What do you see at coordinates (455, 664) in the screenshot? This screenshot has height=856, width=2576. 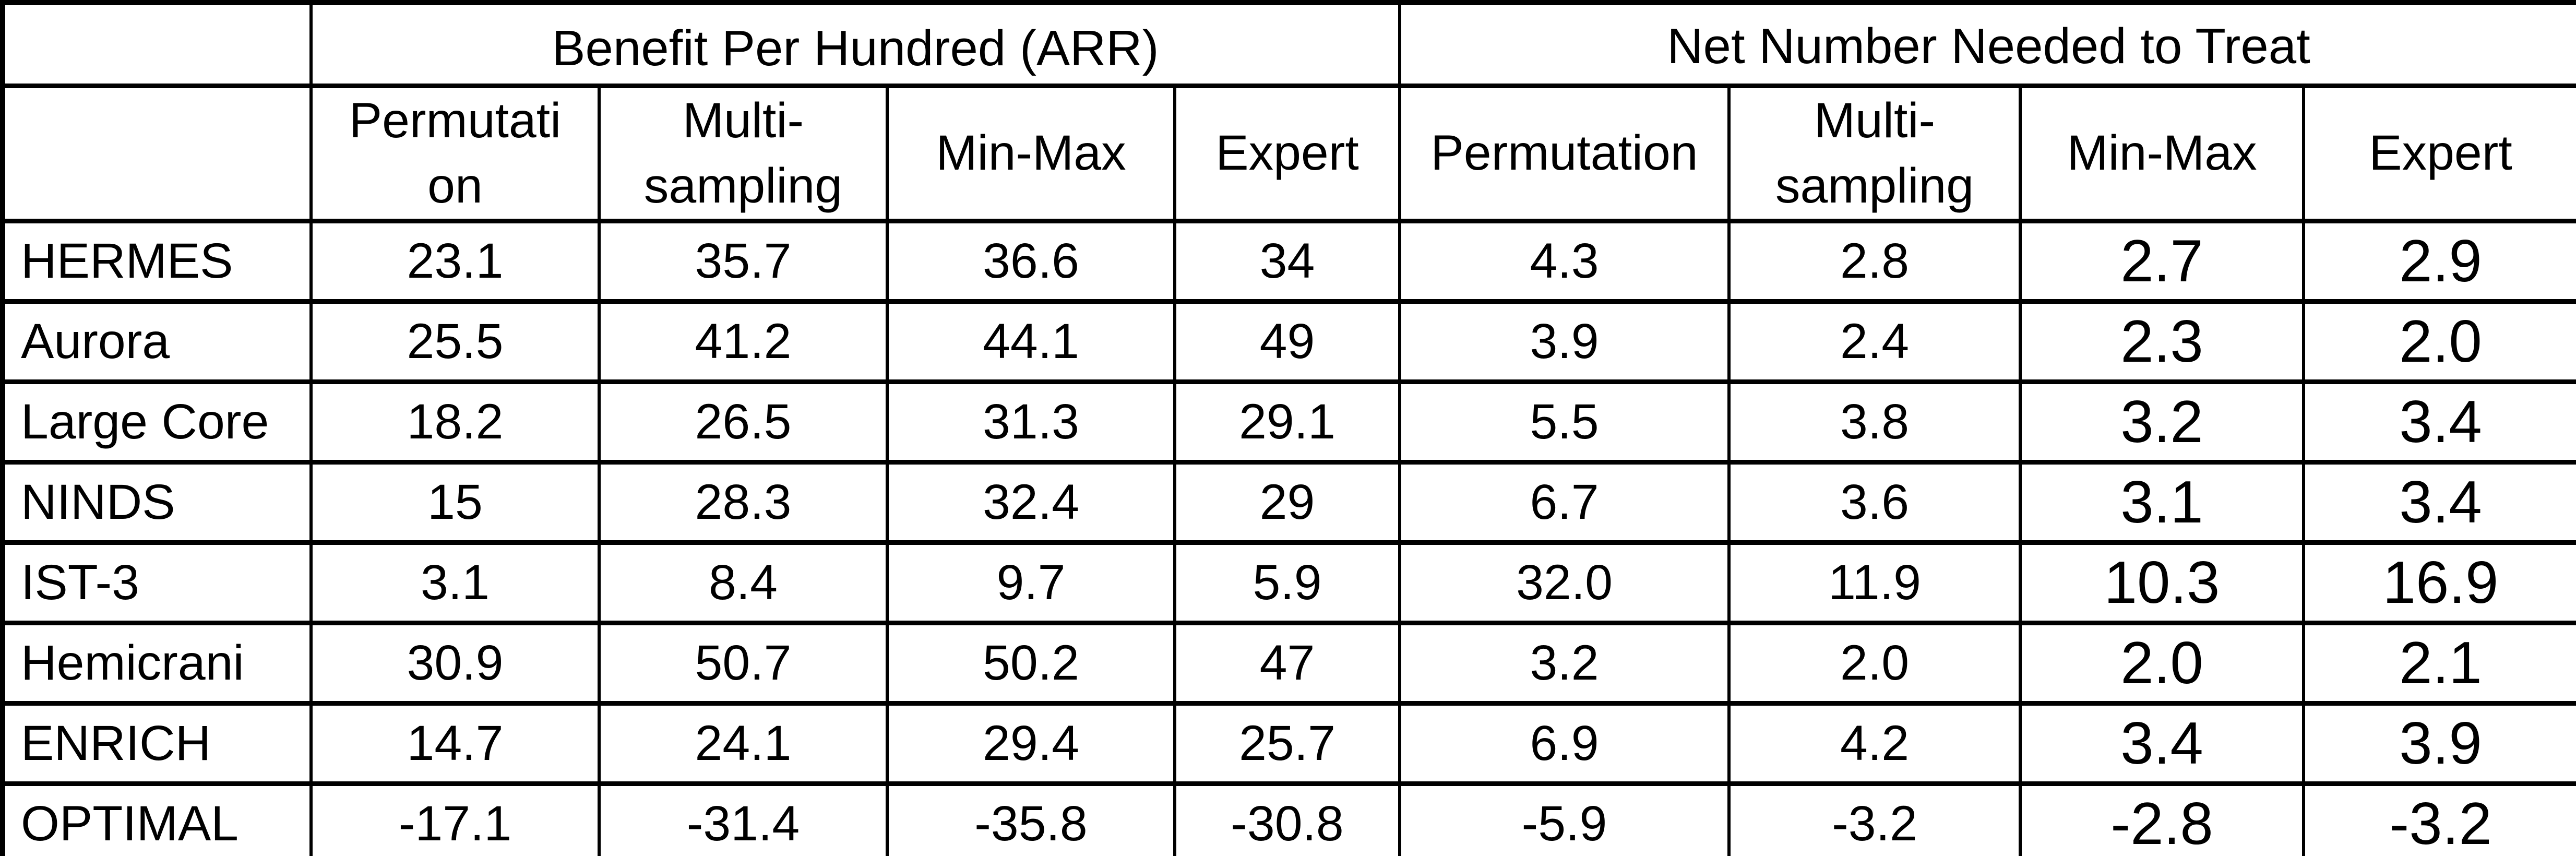 I see `data-cell: 30.9` at bounding box center [455, 664].